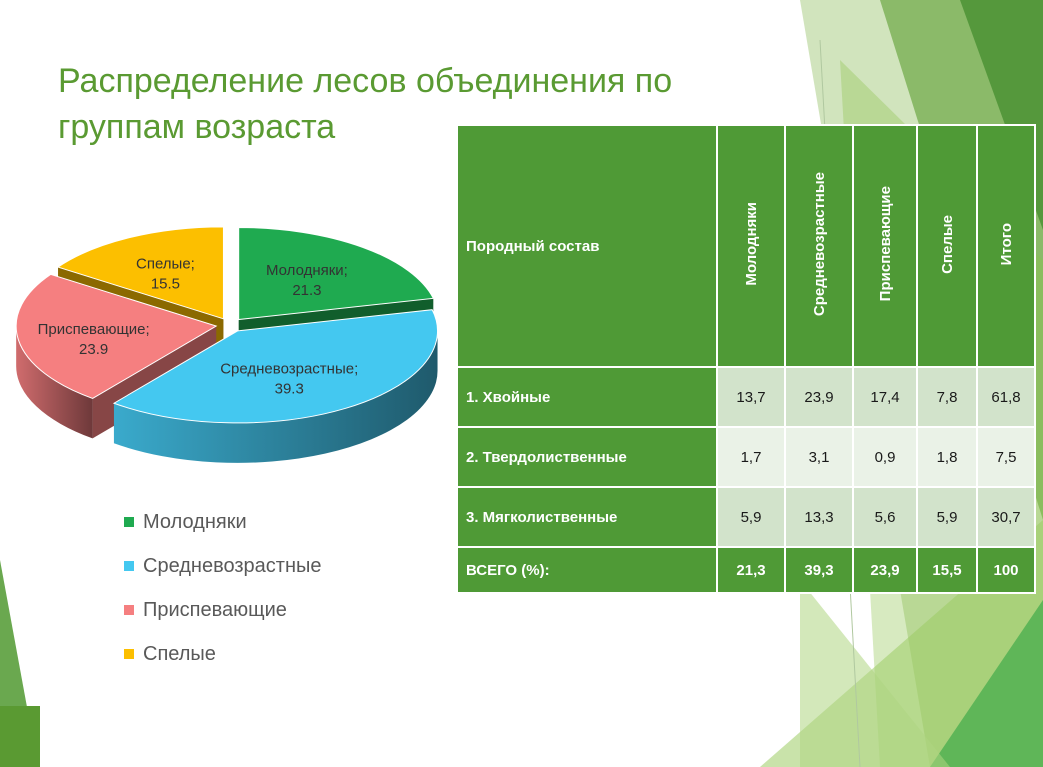 This screenshot has height=767, width=1043. Describe the element at coordinates (1006, 457) in the screenshot. I see `table-cell: 7,5` at that location.